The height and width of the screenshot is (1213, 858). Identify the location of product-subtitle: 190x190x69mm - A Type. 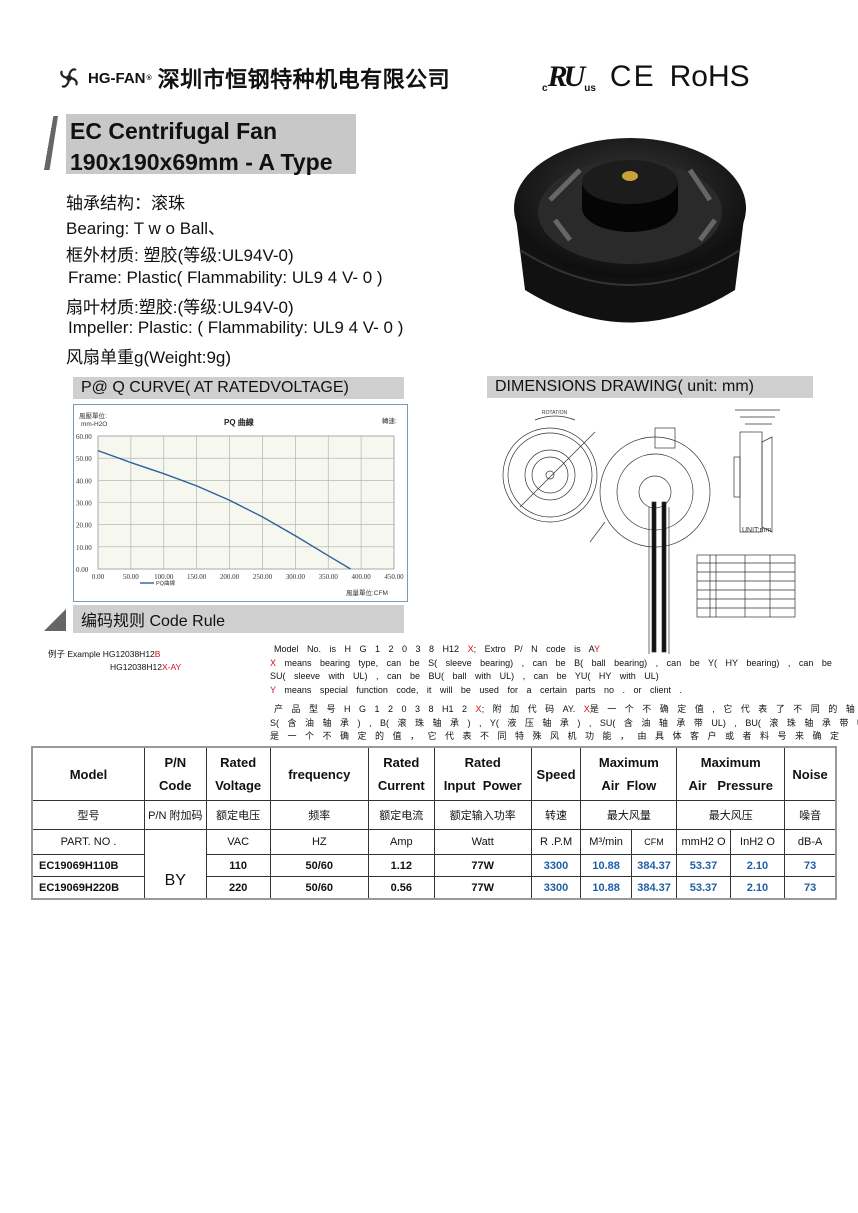
(201, 162).